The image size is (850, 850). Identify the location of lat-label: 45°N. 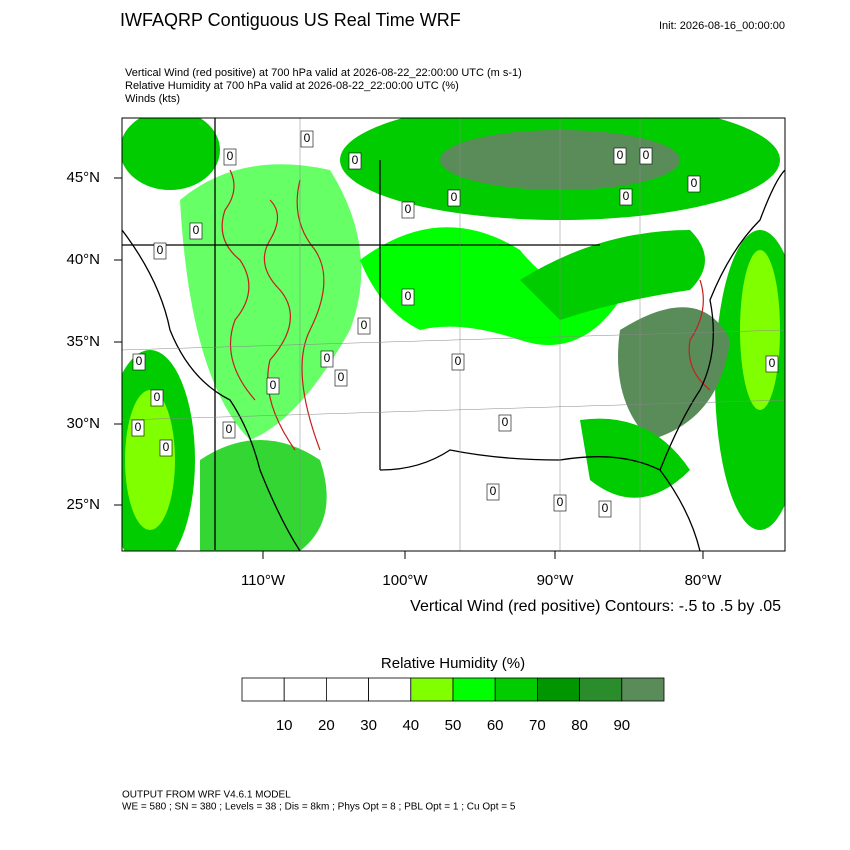
(83, 177).